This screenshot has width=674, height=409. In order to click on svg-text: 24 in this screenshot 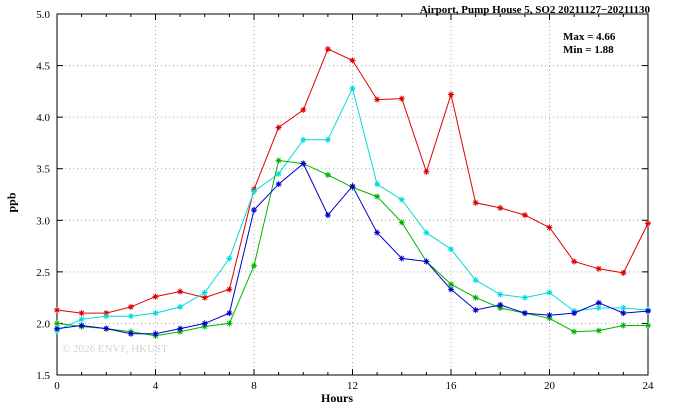, I will do `click(649, 386)`.